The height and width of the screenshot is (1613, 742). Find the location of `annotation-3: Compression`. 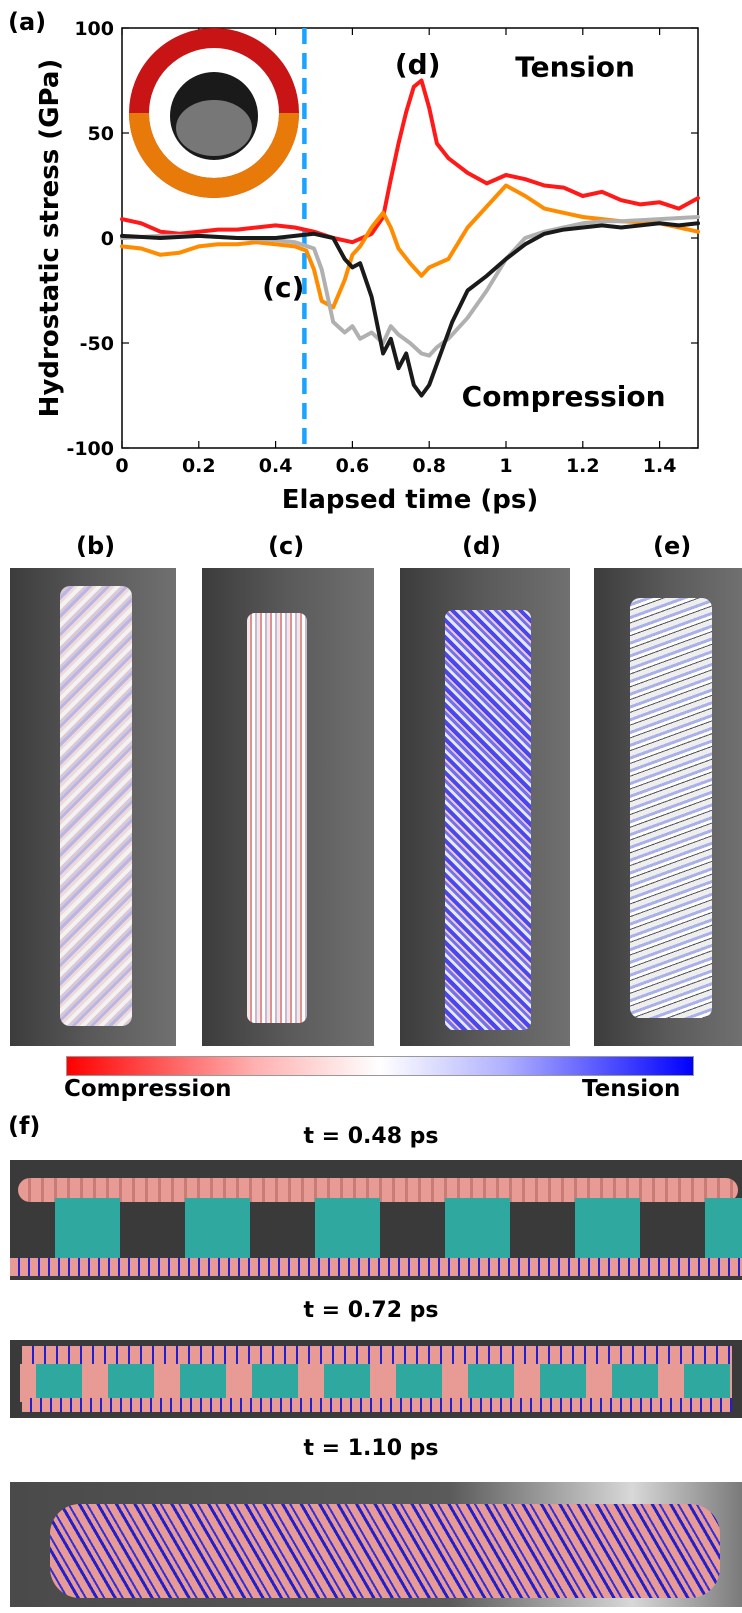

annotation-3: Compression is located at coordinates (564, 396).